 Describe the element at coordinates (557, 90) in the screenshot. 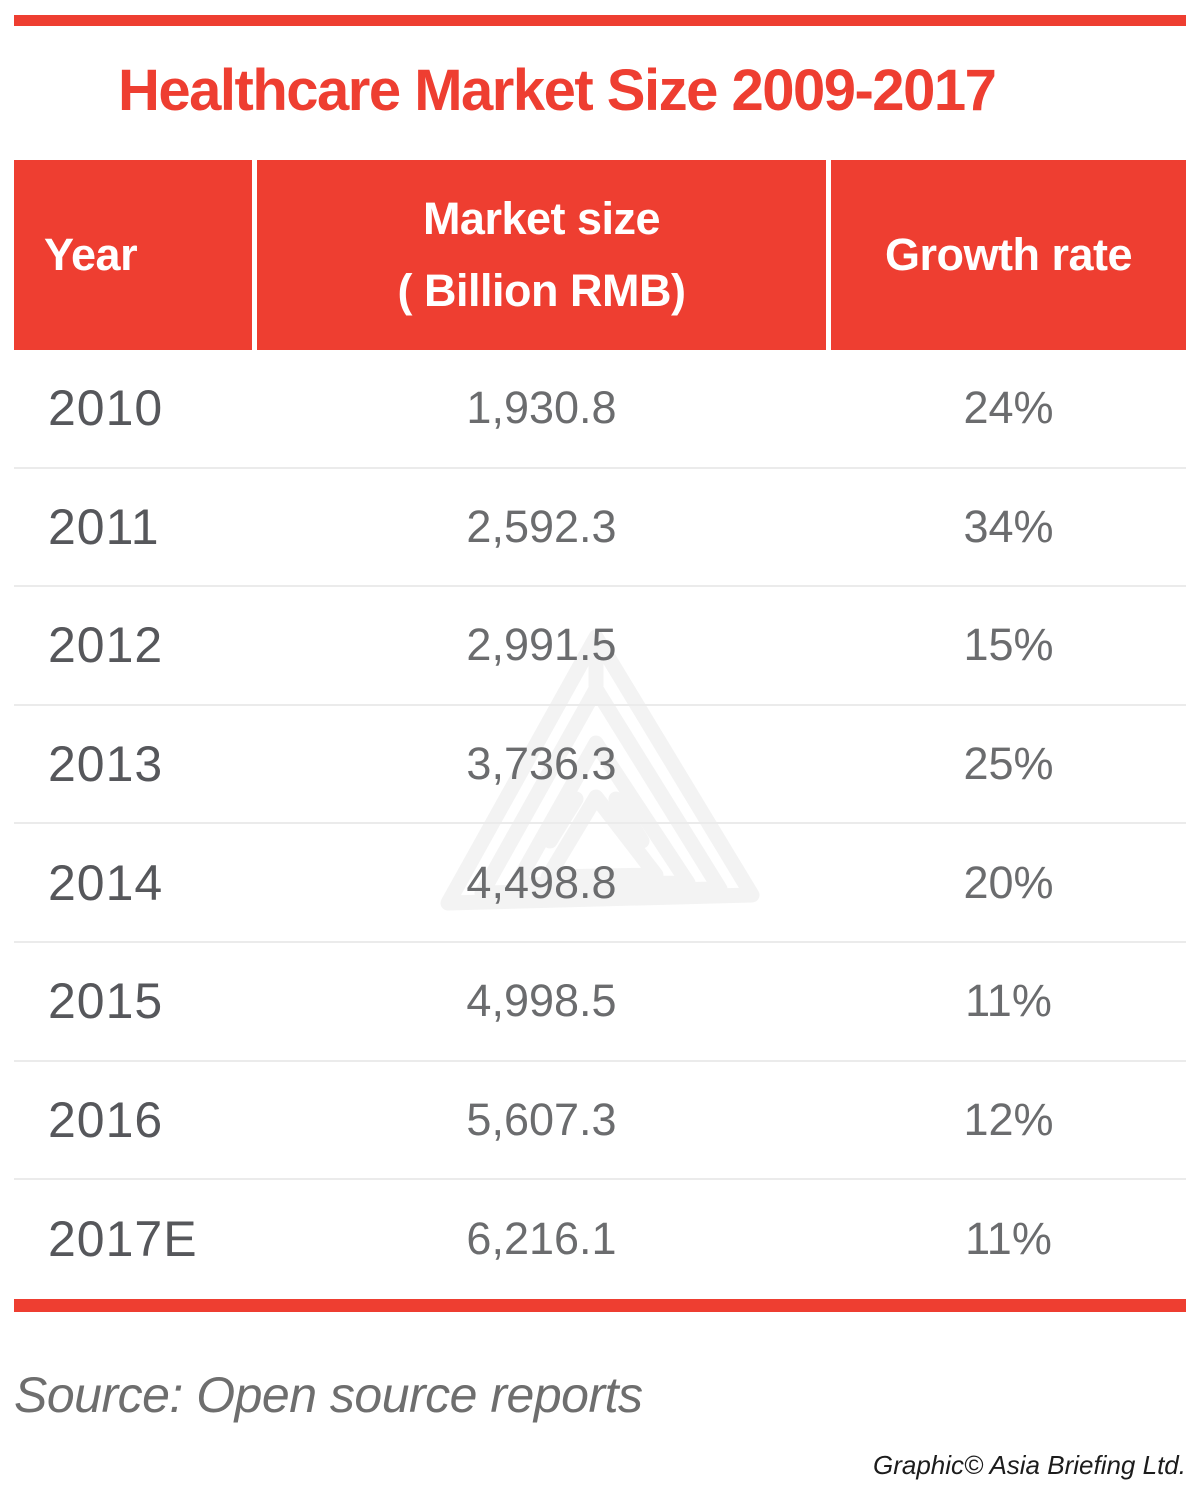

I see `page-title: Healthcare Market Size 2009-2017` at that location.